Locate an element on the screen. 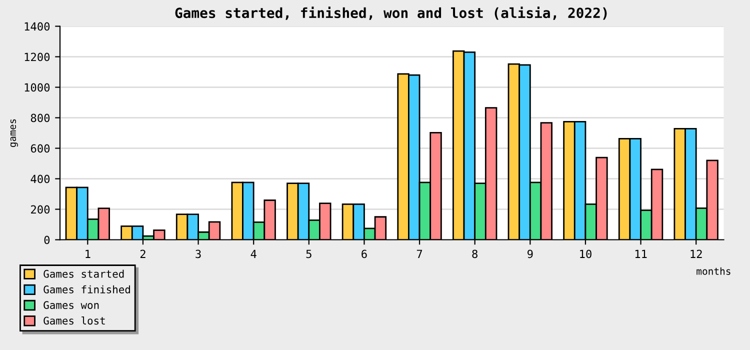  x-tick-label: 8 is located at coordinates (475, 254).